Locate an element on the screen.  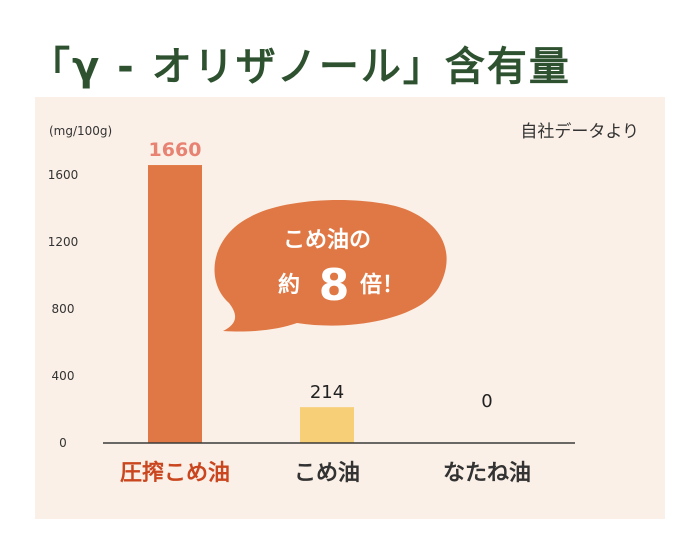
bar-value-label: 0 is located at coordinates (486, 401).